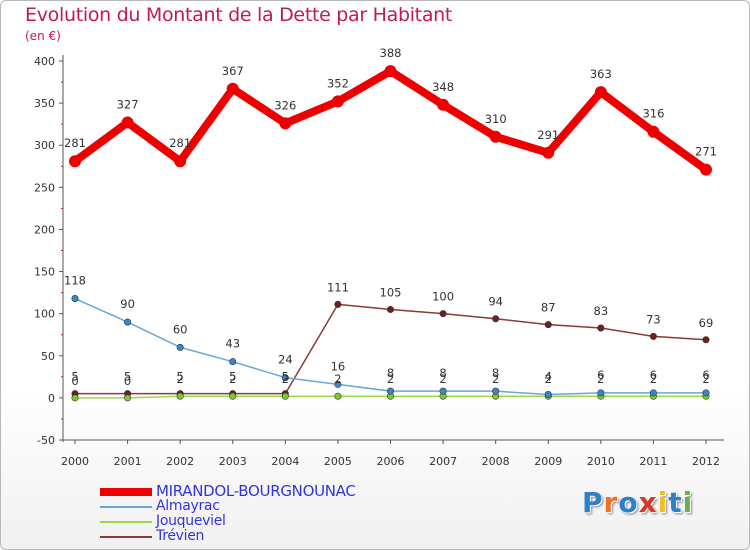 Image resolution: width=750 pixels, height=550 pixels. What do you see at coordinates (648, 502) in the screenshot?
I see `logo-letter: x` at bounding box center [648, 502].